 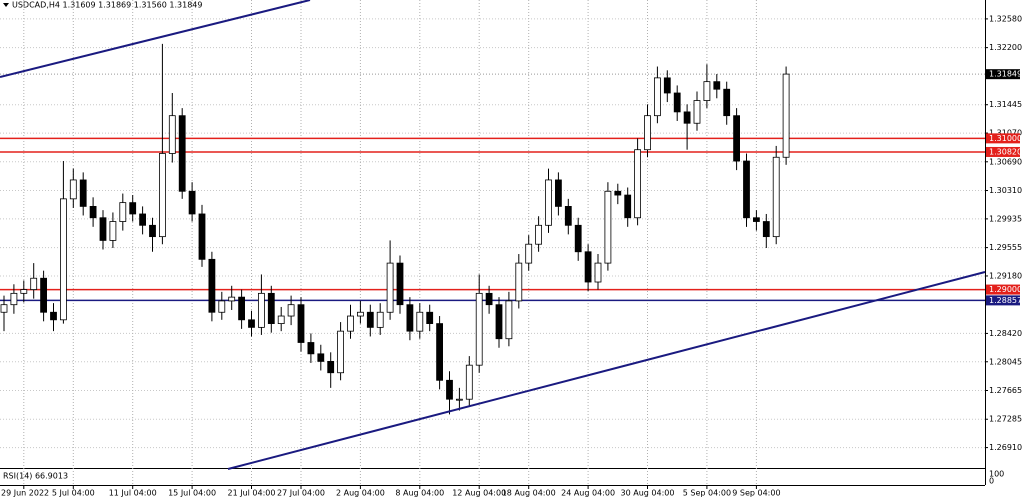 What do you see at coordinates (1005, 74) in the screenshot?
I see `price-label: 1.31849` at bounding box center [1005, 74].